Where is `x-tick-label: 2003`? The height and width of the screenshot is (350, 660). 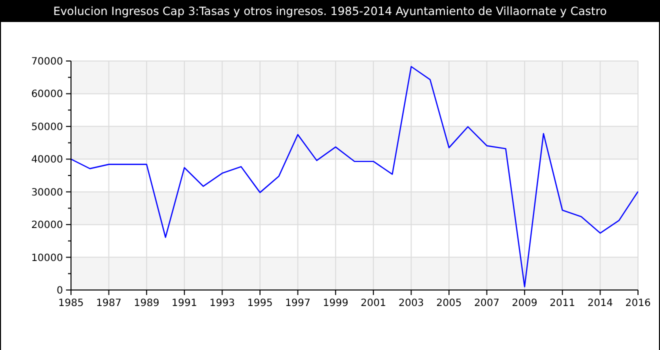 x-tick-label: 2003 is located at coordinates (411, 303).